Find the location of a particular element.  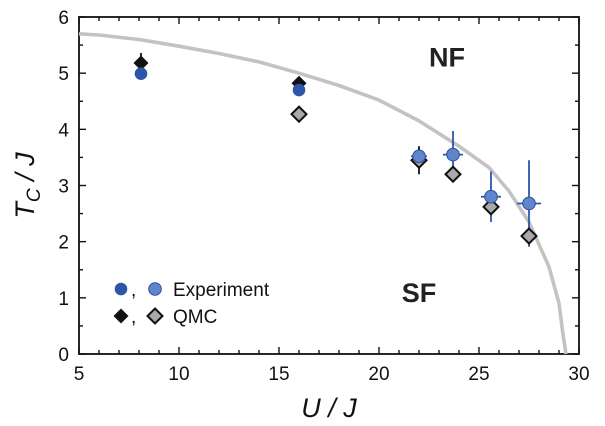

x-tick-label: 25 is located at coordinates (478, 374).